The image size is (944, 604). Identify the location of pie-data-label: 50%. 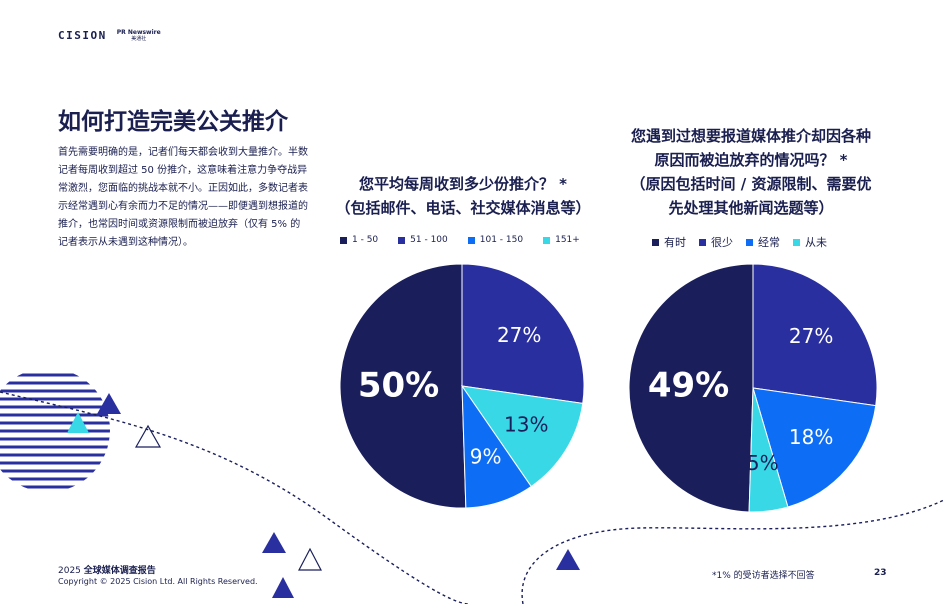
(398, 386).